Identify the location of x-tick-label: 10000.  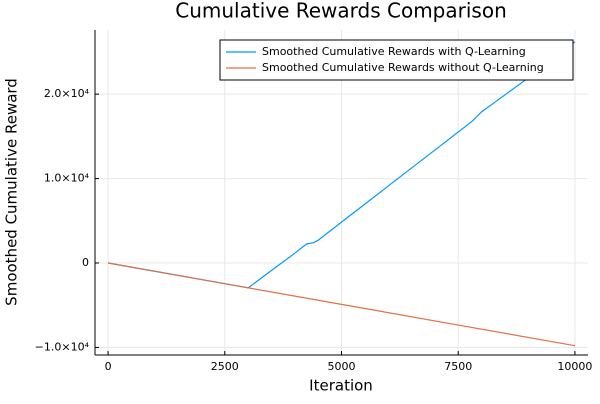
(574, 366).